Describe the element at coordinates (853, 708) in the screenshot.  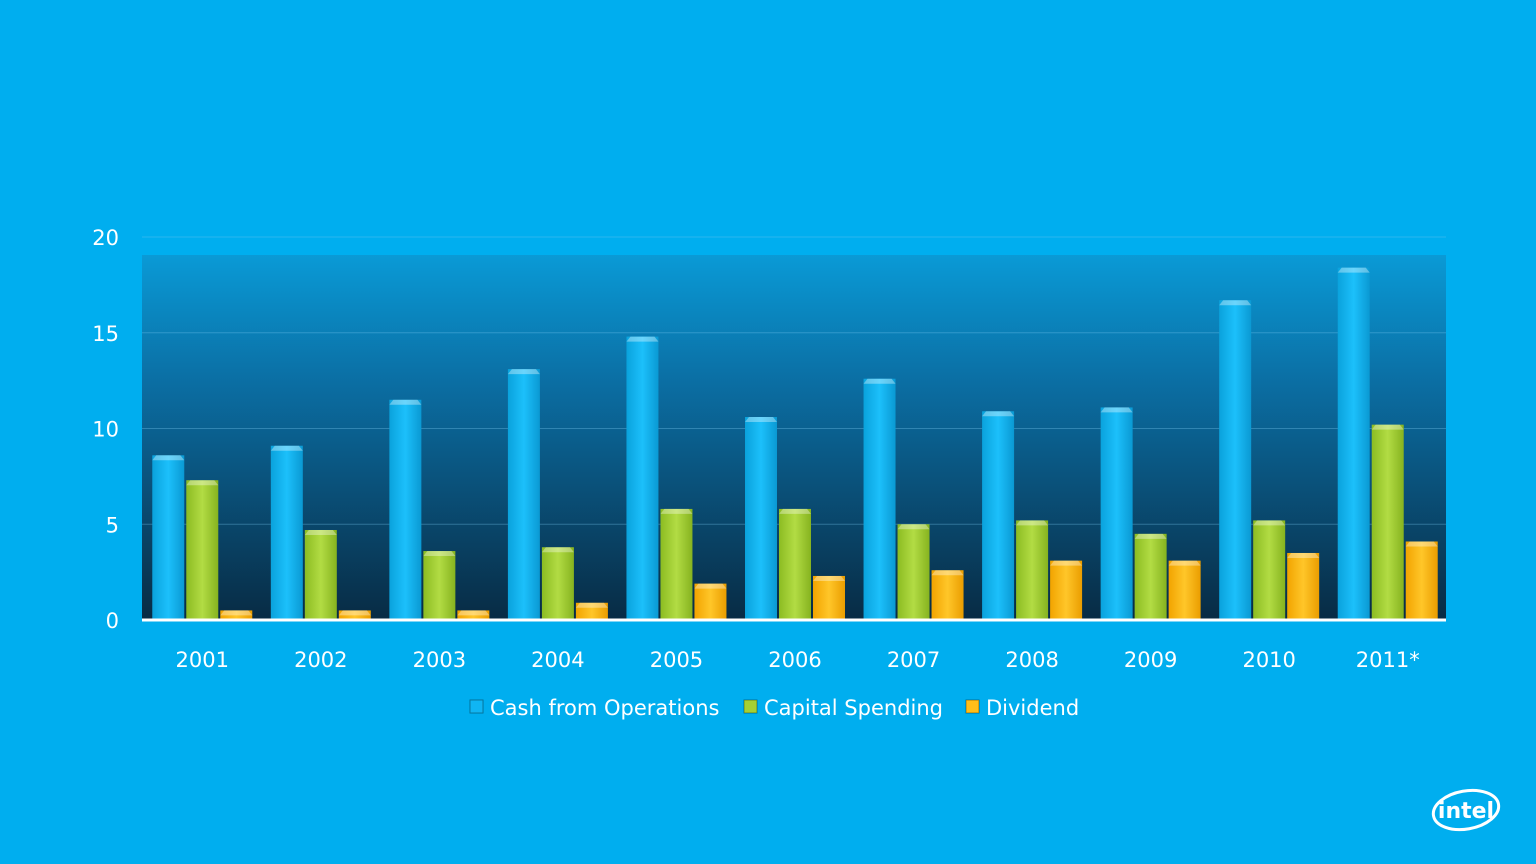
I see `legend-label: Capital Spending` at that location.